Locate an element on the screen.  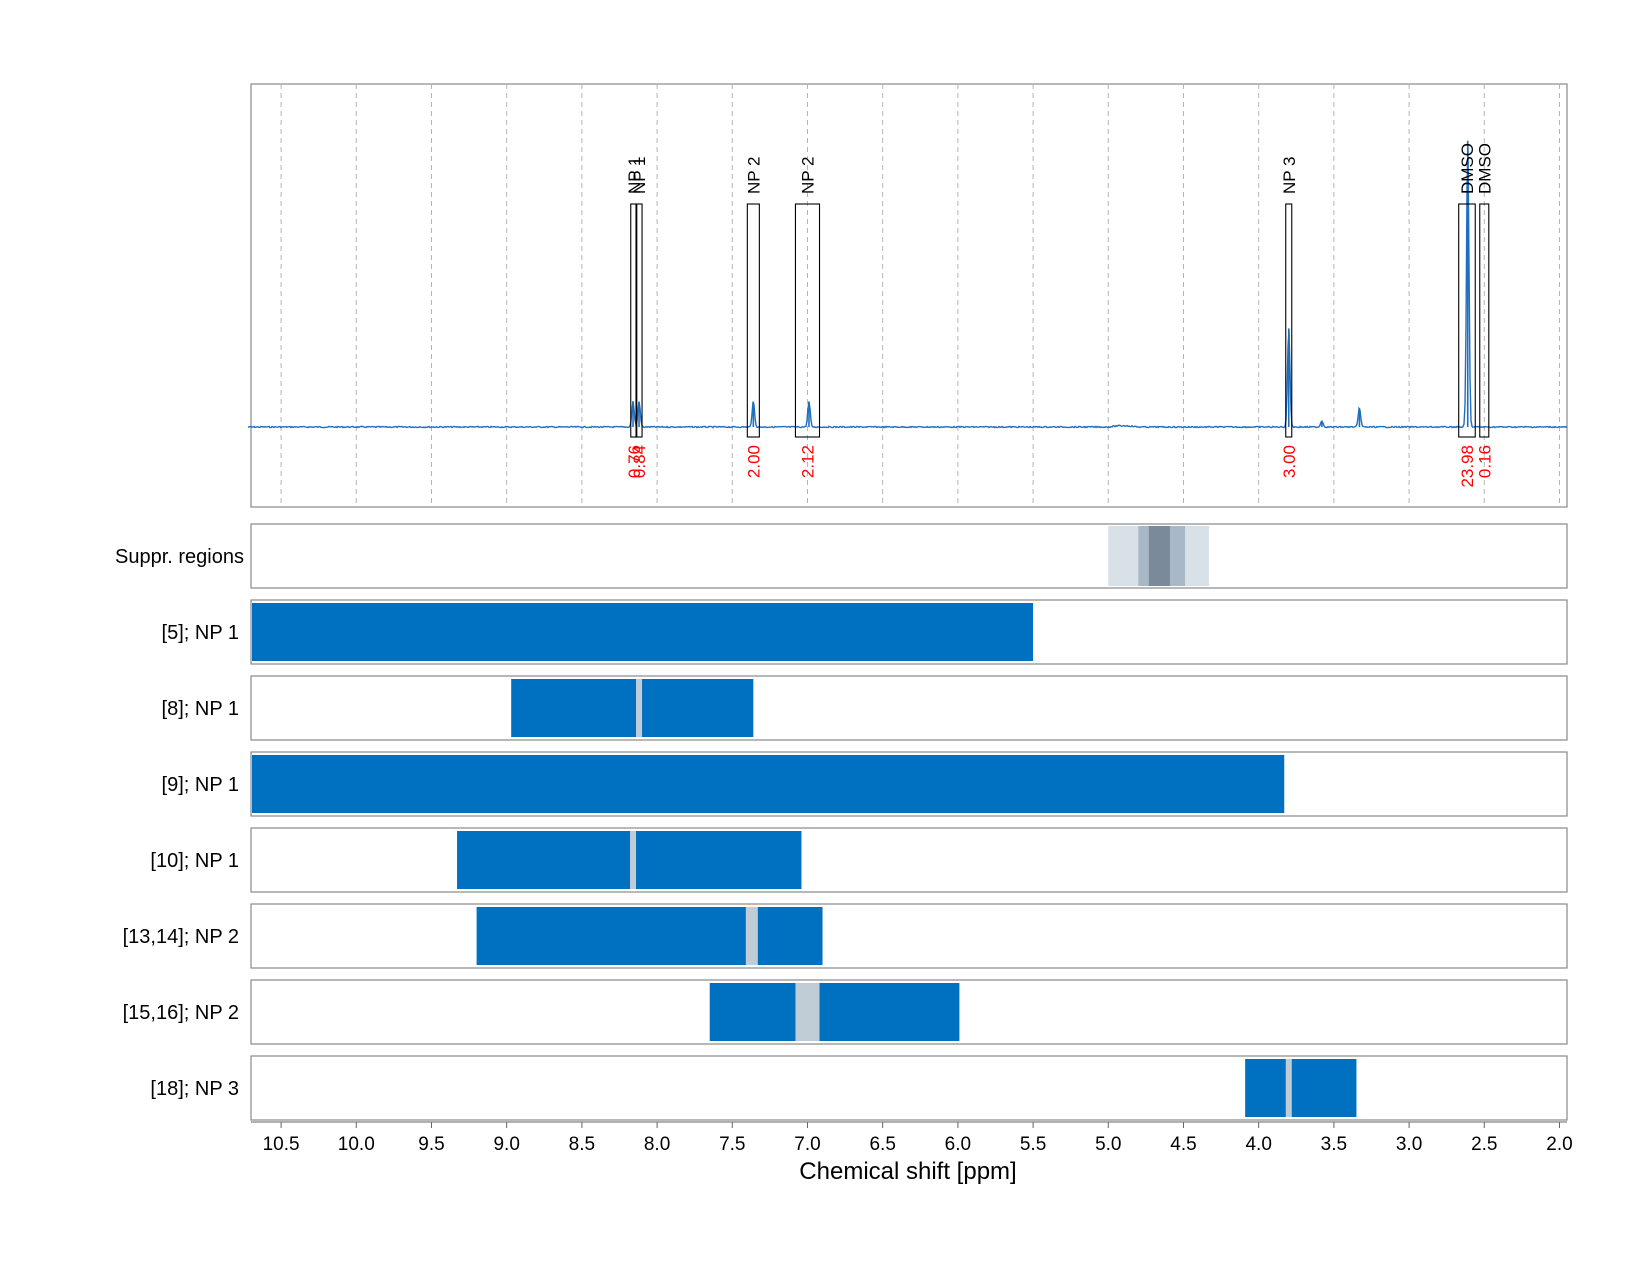
region-track-label-6: [18]; NP 3 is located at coordinates (194, 1089).